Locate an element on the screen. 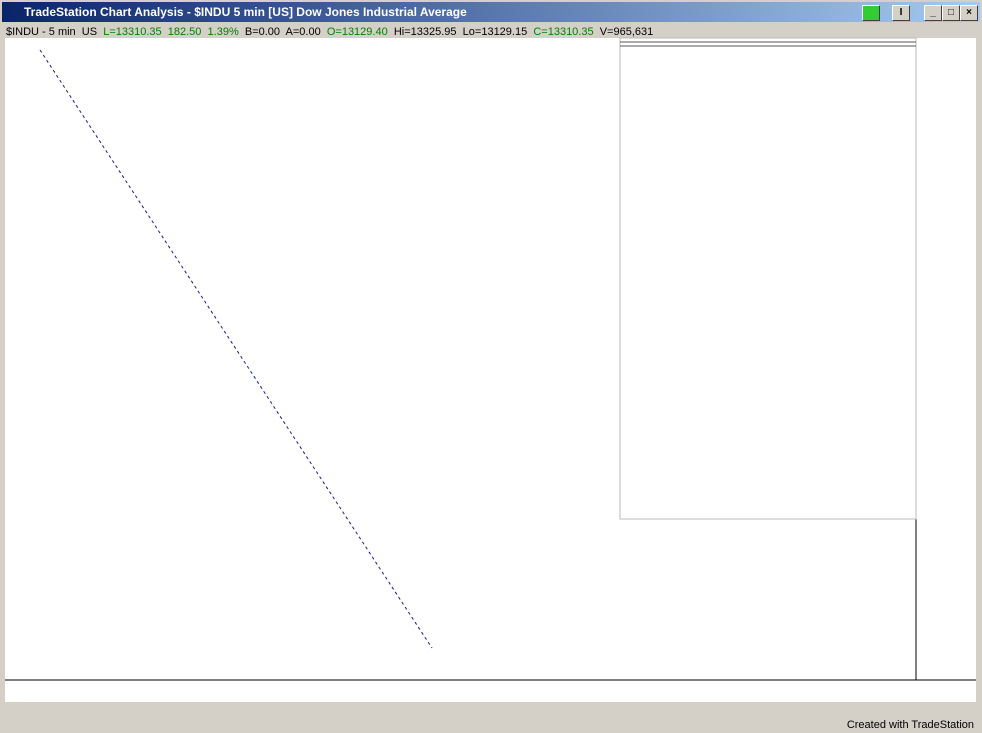 The height and width of the screenshot is (733, 982). bid: B=0.00 is located at coordinates (262, 32).